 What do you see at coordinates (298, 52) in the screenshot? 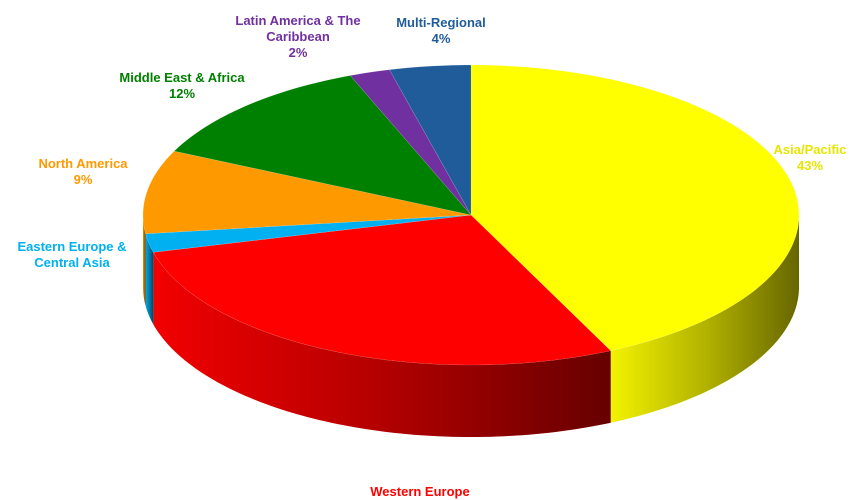
I see `value-label: 2%` at bounding box center [298, 52].